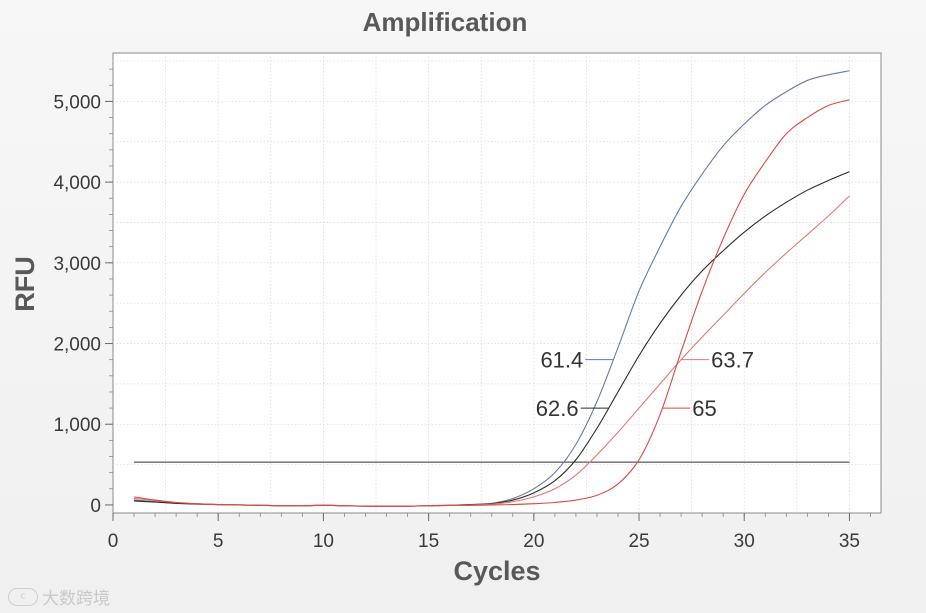 Image resolution: width=926 pixels, height=613 pixels. I want to click on x-axis-label: Cycles, so click(496, 571).